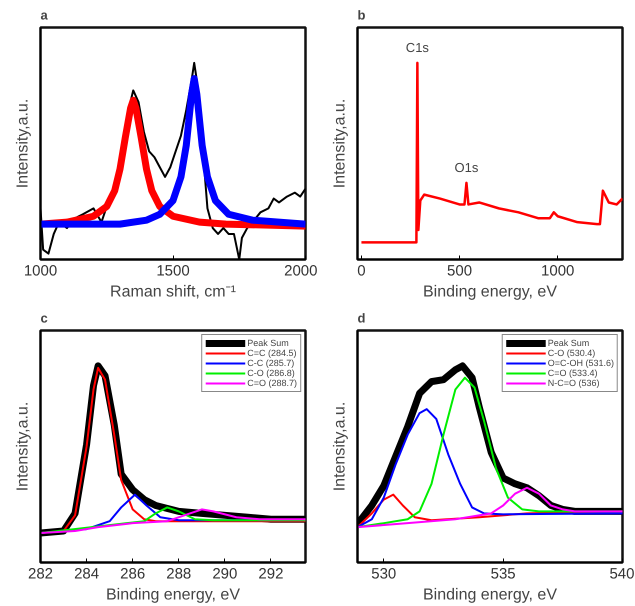 The height and width of the screenshot is (606, 635). What do you see at coordinates (418, 47) in the screenshot?
I see `annotation: C1s` at bounding box center [418, 47].